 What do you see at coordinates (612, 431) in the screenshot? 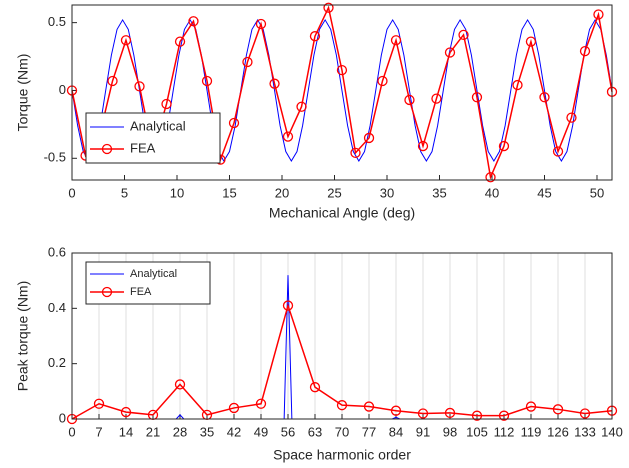
I see `x-tick-label: 140` at bounding box center [612, 431].